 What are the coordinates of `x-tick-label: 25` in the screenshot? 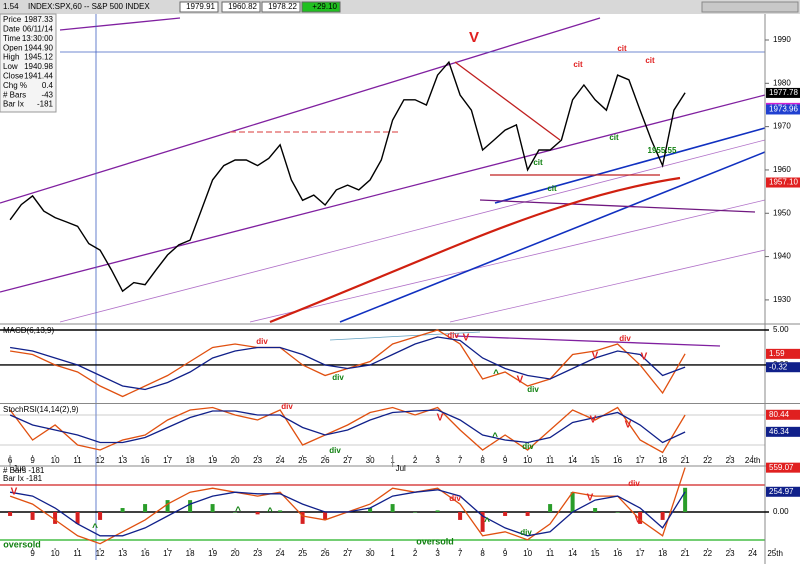 It's located at (302, 553).